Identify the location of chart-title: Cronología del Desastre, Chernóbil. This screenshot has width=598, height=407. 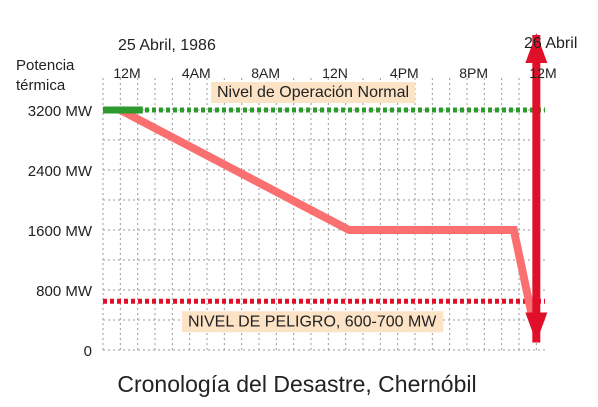
(296, 384).